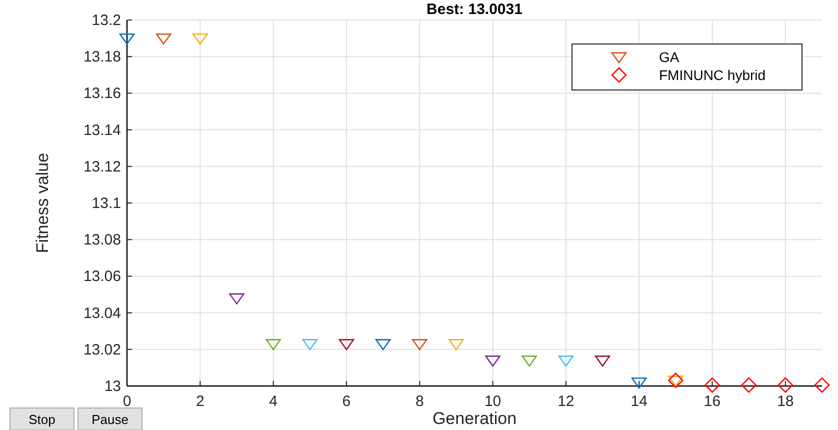 The image size is (838, 430). What do you see at coordinates (102, 130) in the screenshot?
I see `y-tick-label: 13.14` at bounding box center [102, 130].